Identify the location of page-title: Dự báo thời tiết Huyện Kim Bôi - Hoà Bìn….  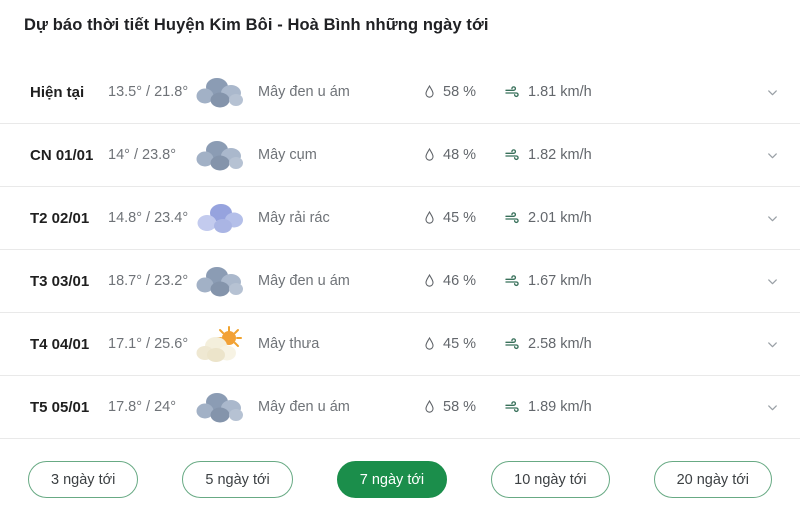
(256, 25).